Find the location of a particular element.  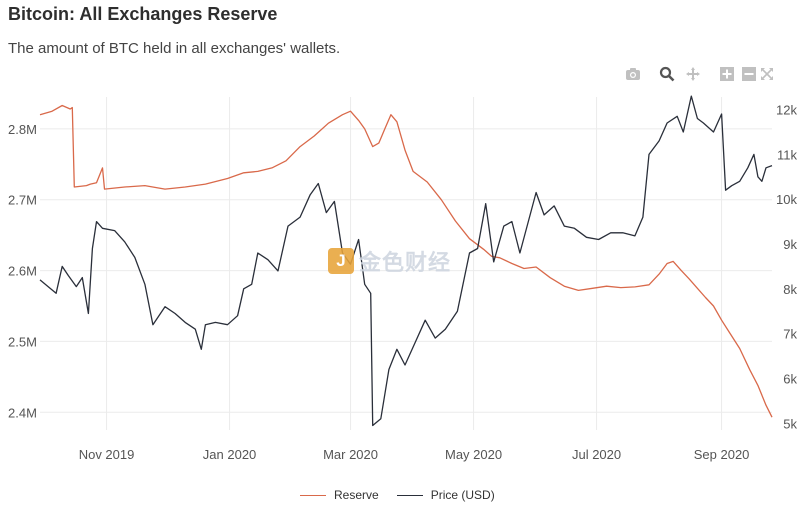

legend-swatch-price is located at coordinates (409, 495).